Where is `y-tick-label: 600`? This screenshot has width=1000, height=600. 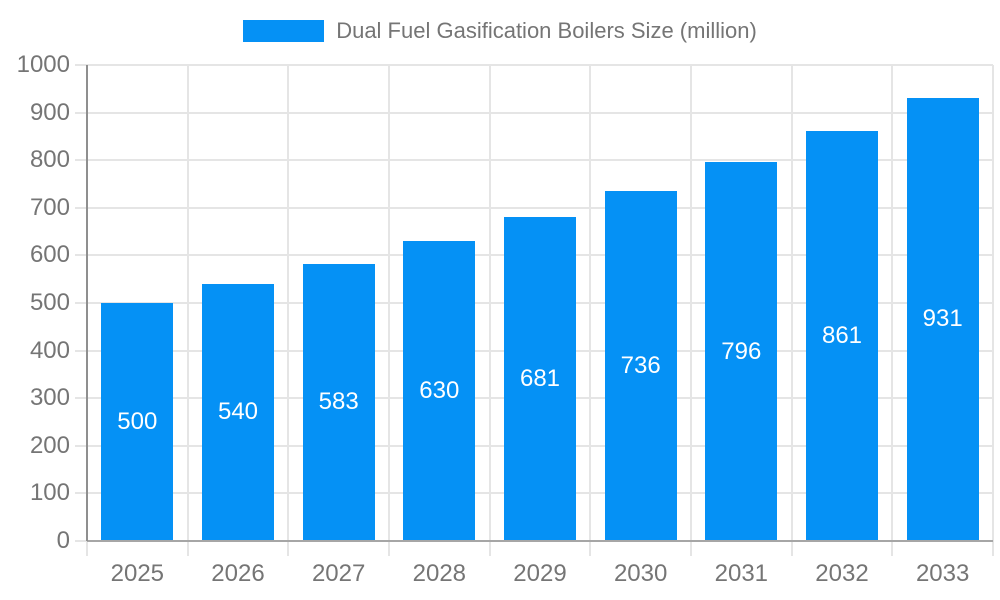 y-tick-label: 600 is located at coordinates (49, 255).